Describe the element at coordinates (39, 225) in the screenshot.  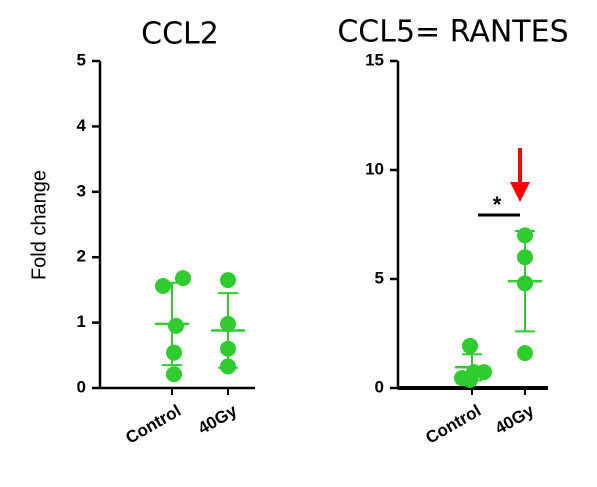
I see `y-axis-label: Fold change` at that location.